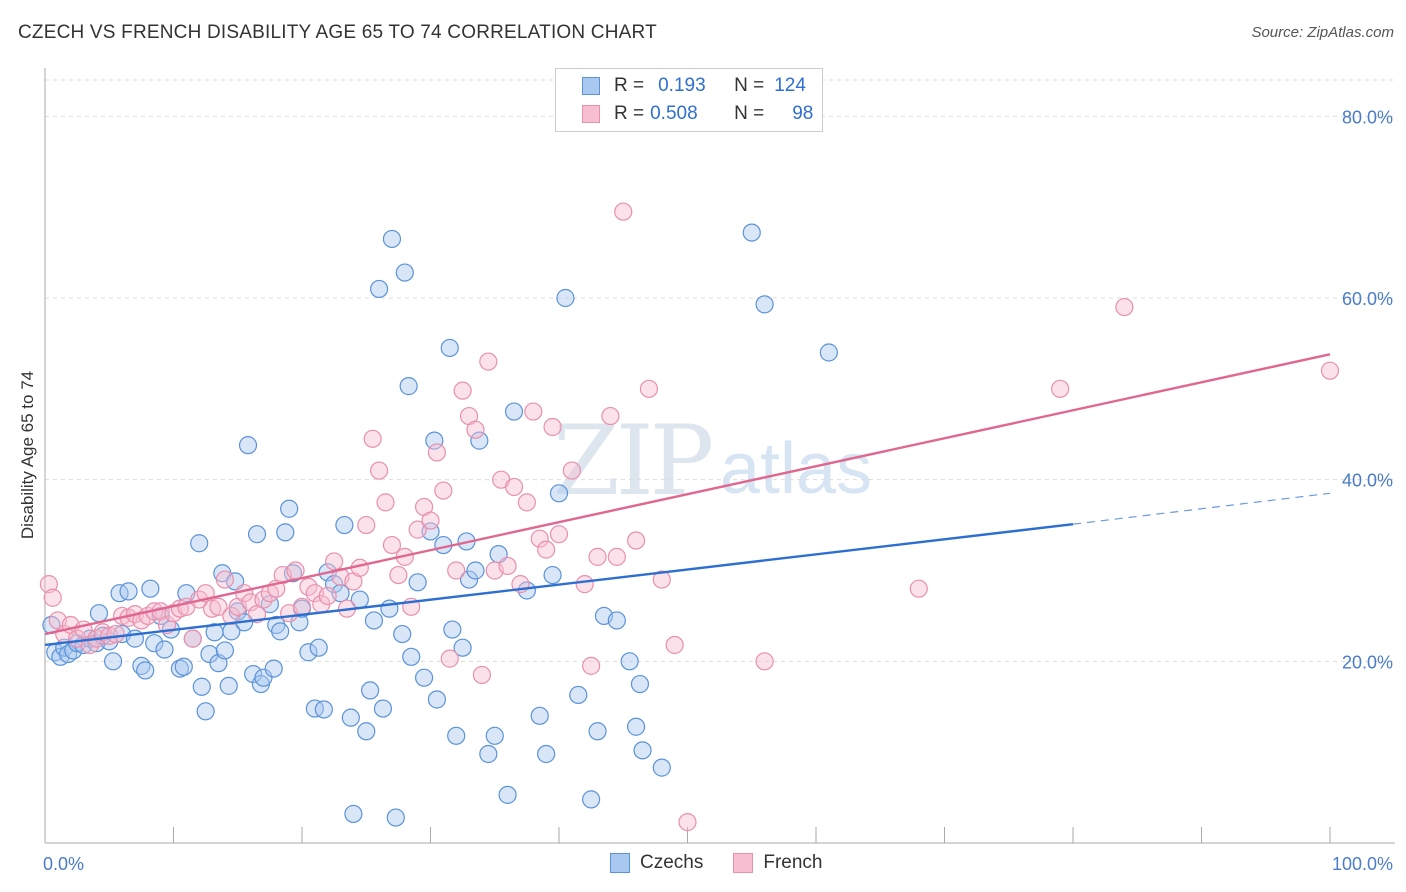  Describe the element at coordinates (697, 114) in the screenshot. I see `legend-row-french: R = 0.508 N = 98` at that location.